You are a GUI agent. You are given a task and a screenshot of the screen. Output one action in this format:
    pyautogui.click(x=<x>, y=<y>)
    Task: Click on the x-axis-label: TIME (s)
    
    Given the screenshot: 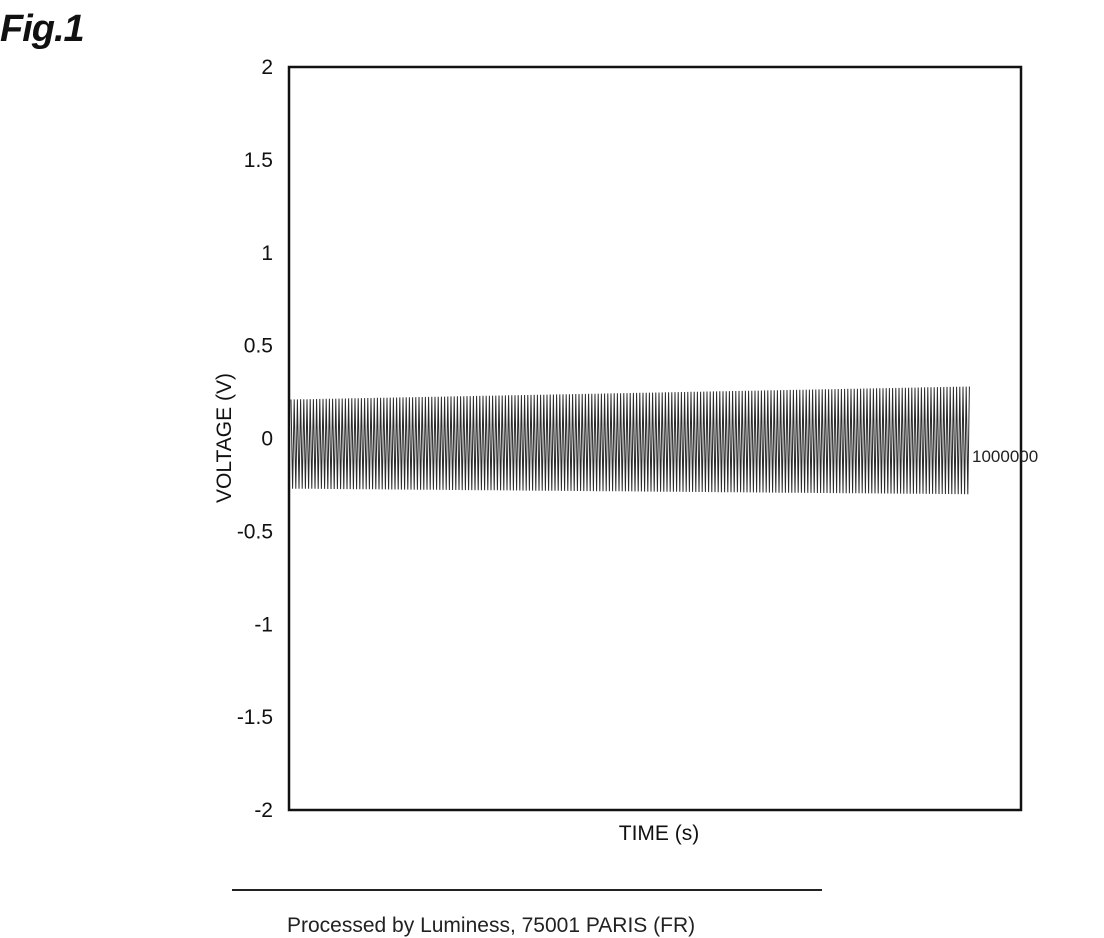 What is the action you would take?
    pyautogui.click(x=659, y=833)
    